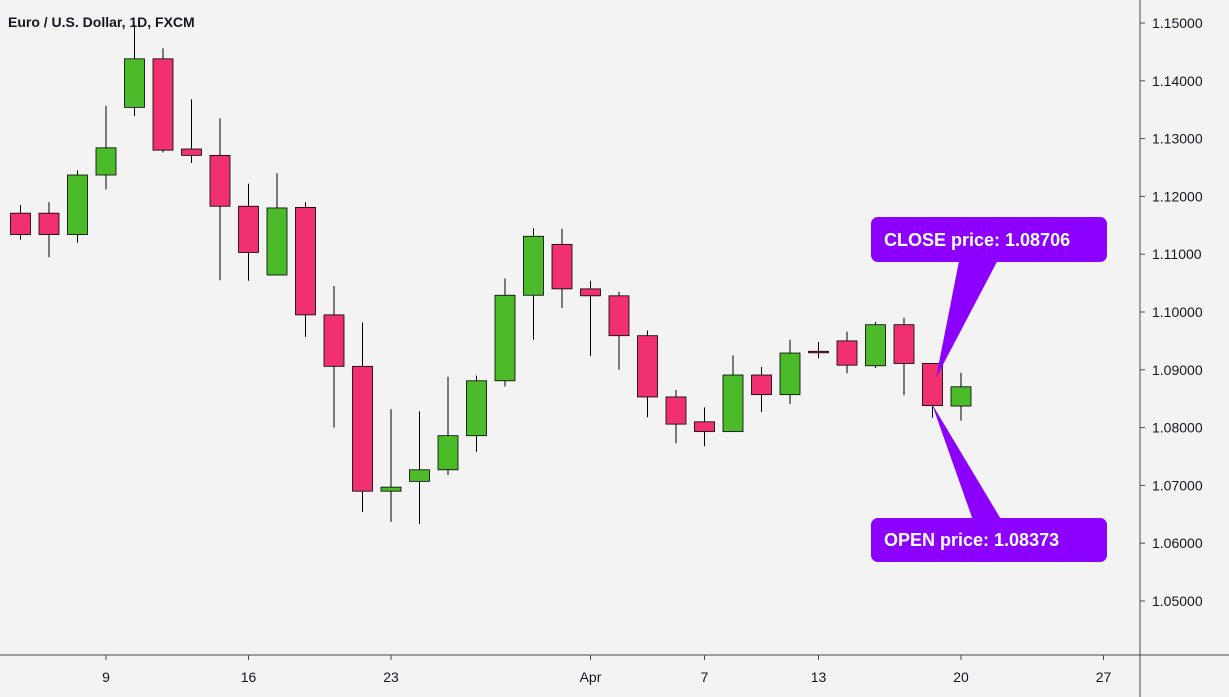  What do you see at coordinates (1177, 428) in the screenshot?
I see `y-tick-label: 1.08000` at bounding box center [1177, 428].